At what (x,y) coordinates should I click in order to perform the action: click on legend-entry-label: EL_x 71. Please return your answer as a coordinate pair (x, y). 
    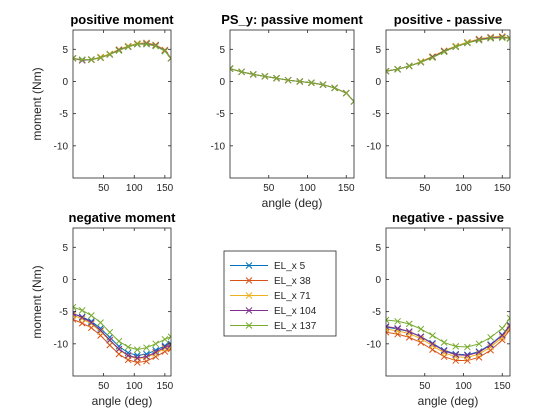
    Looking at the image, I should click on (292, 296).